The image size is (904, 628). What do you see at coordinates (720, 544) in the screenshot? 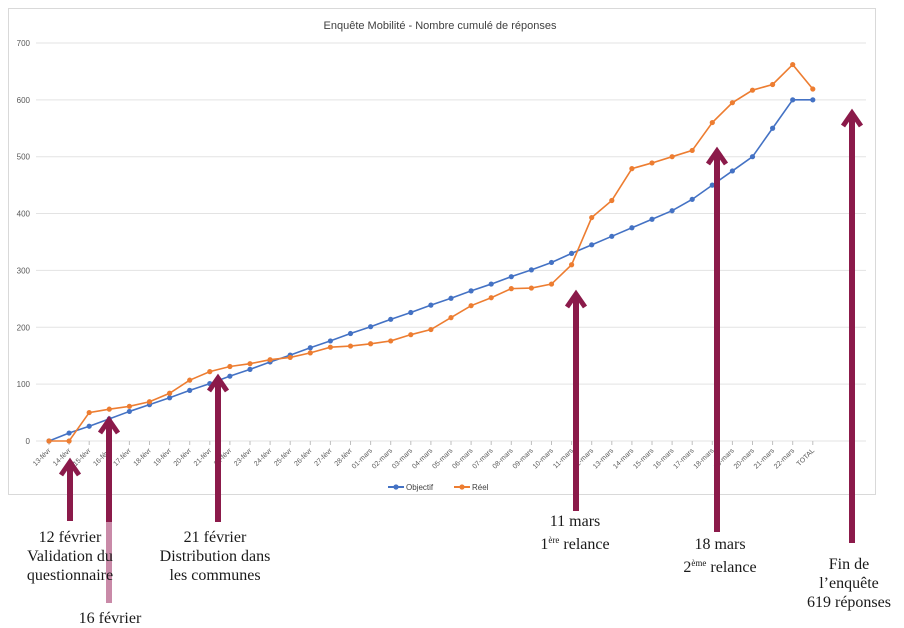
I see `annotation-line: 18 mars` at bounding box center [720, 544].